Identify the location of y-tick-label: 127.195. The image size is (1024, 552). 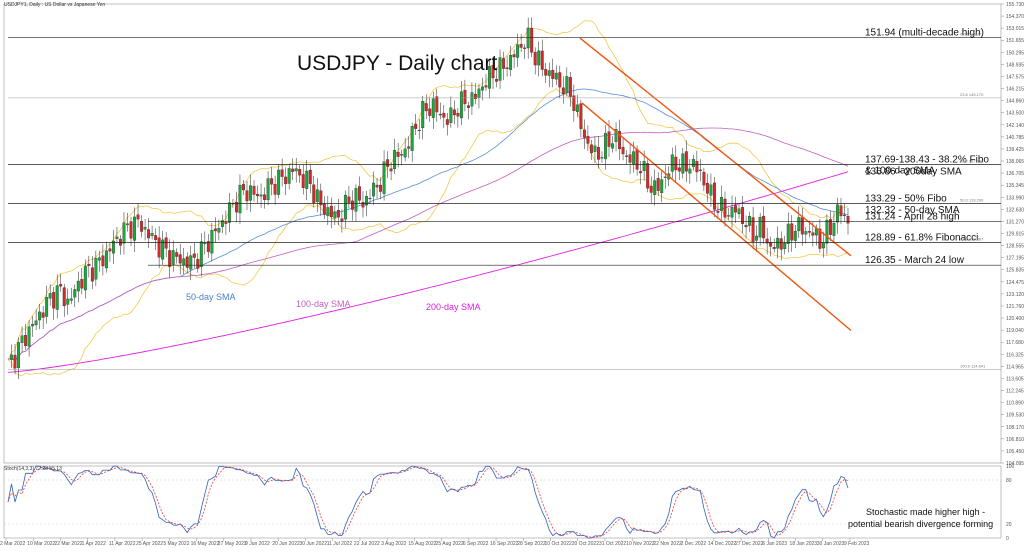
(1015, 259).